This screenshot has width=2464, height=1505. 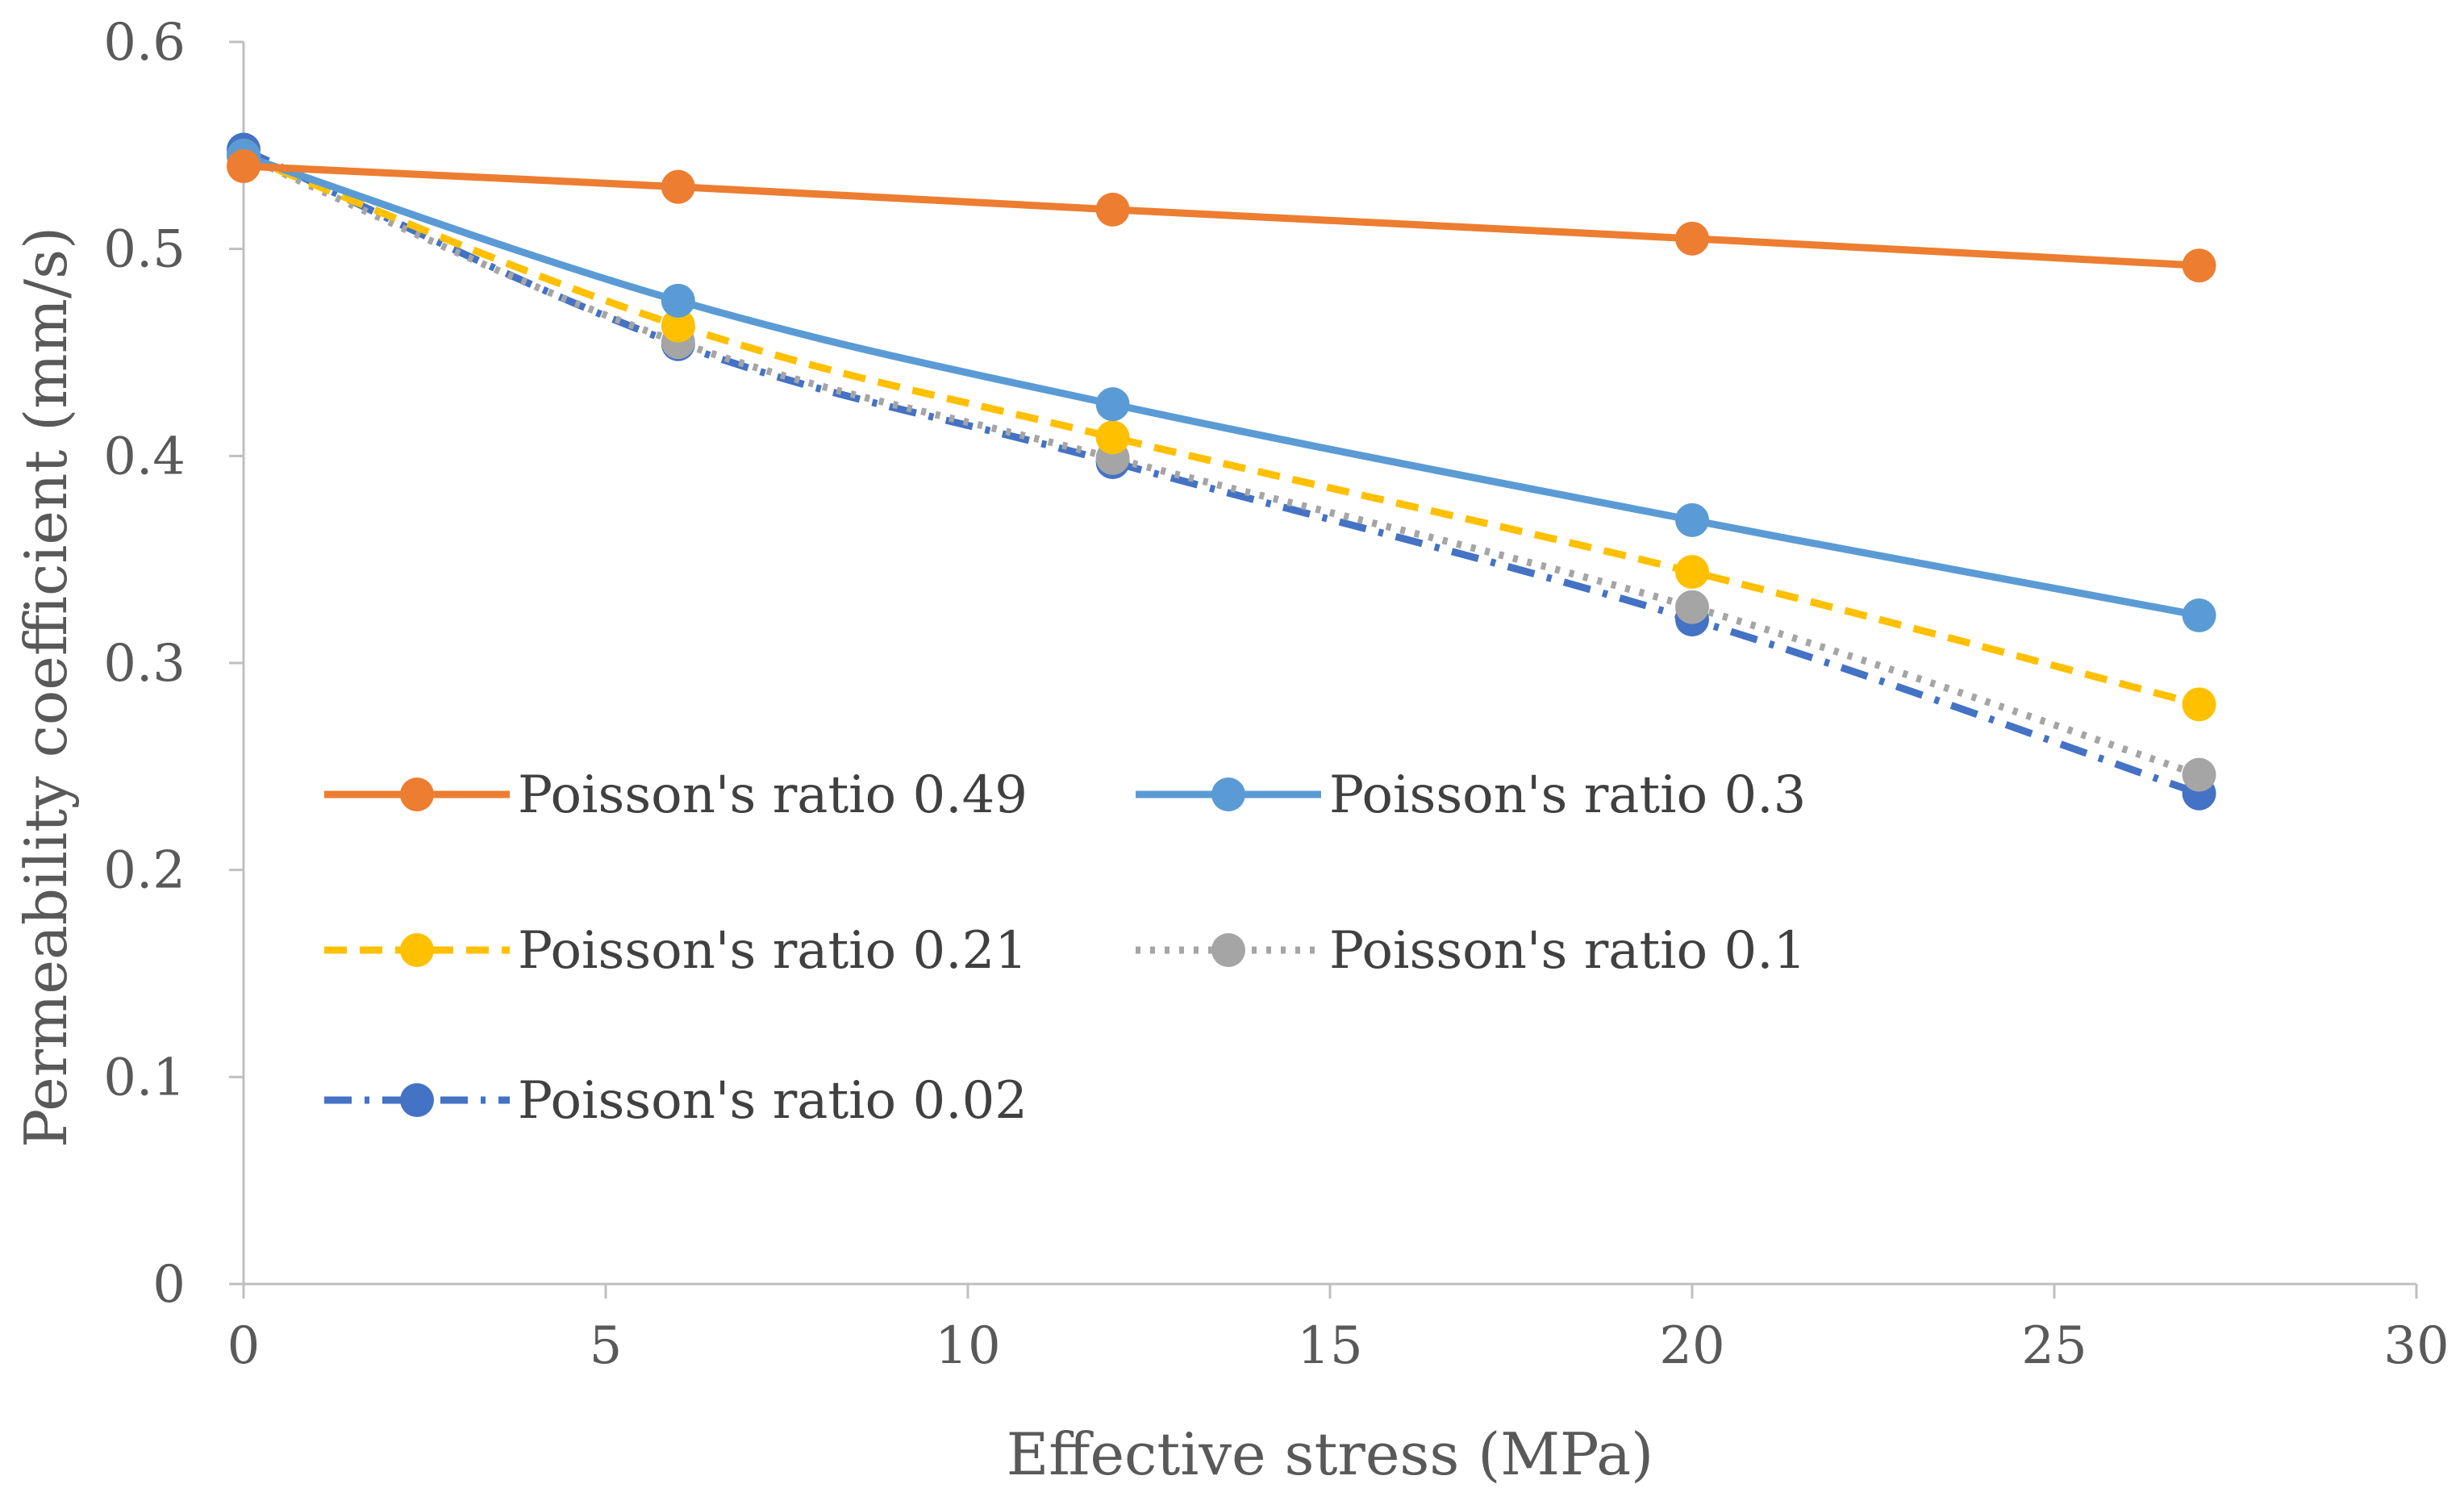 I want to click on legend-item: Poisson's ratio 0.02, so click(x=676, y=1101).